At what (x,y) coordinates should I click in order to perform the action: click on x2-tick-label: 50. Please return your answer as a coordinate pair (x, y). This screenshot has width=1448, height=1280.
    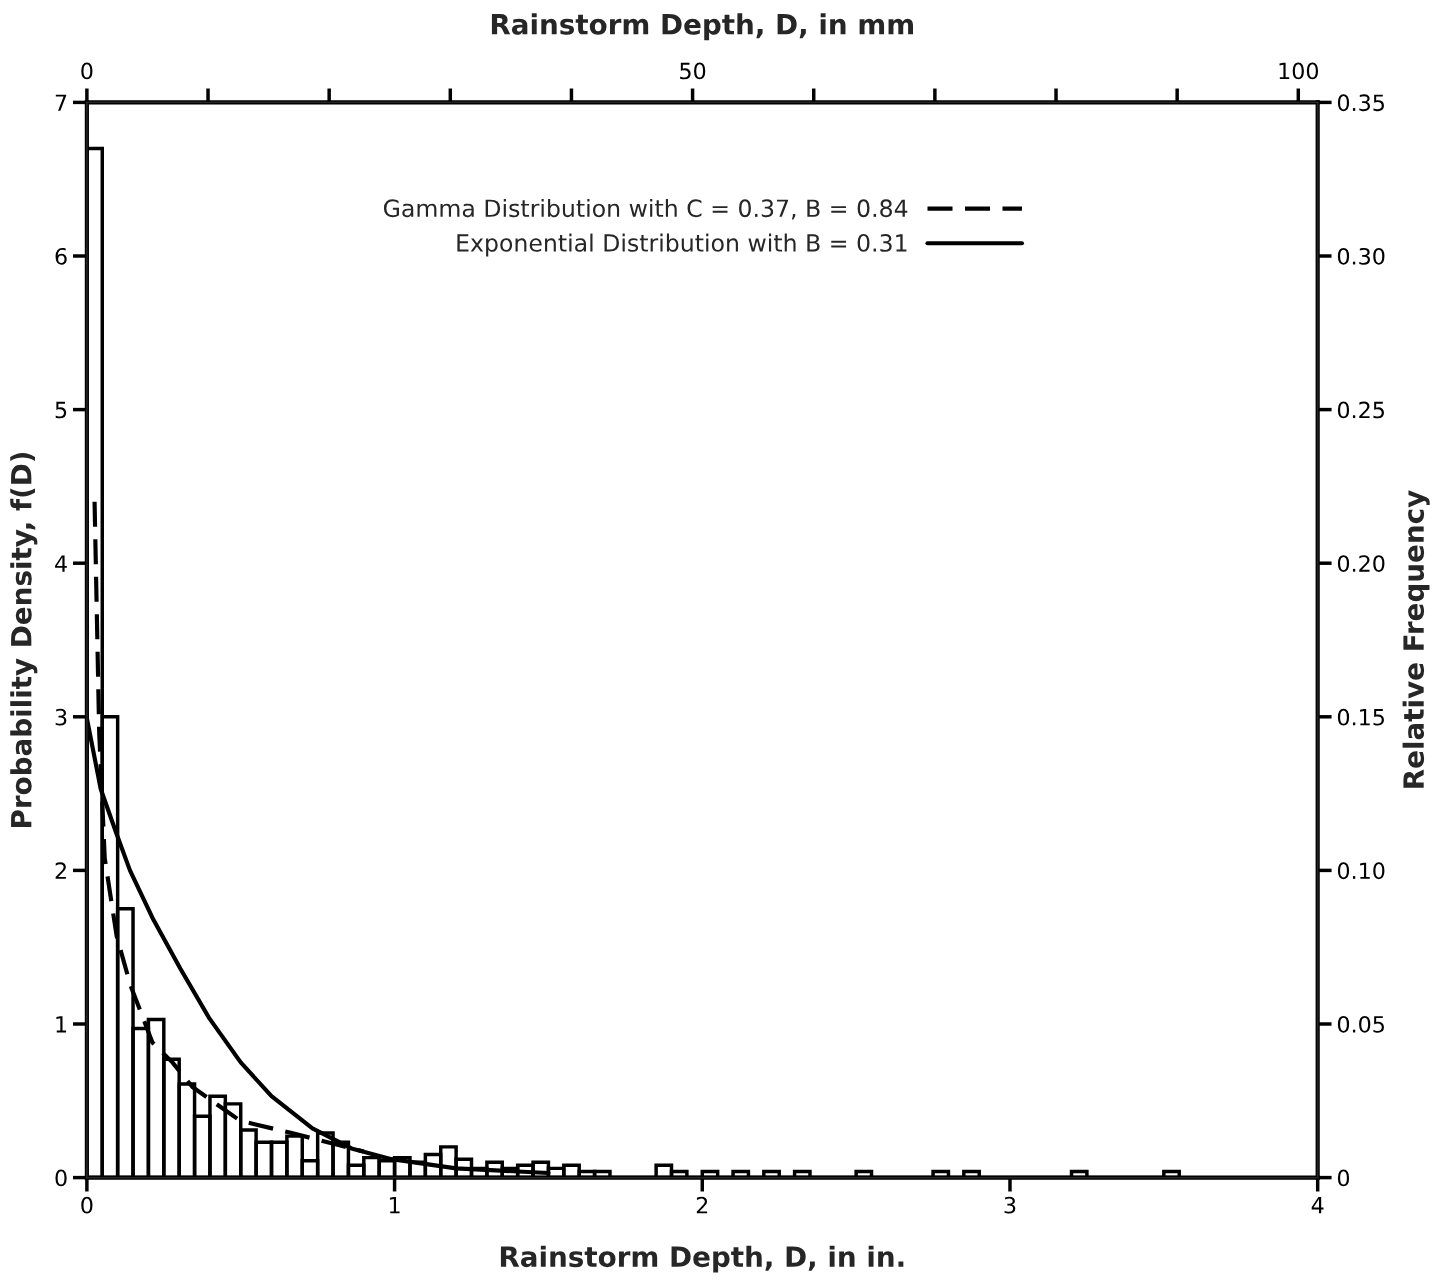
    Looking at the image, I should click on (693, 71).